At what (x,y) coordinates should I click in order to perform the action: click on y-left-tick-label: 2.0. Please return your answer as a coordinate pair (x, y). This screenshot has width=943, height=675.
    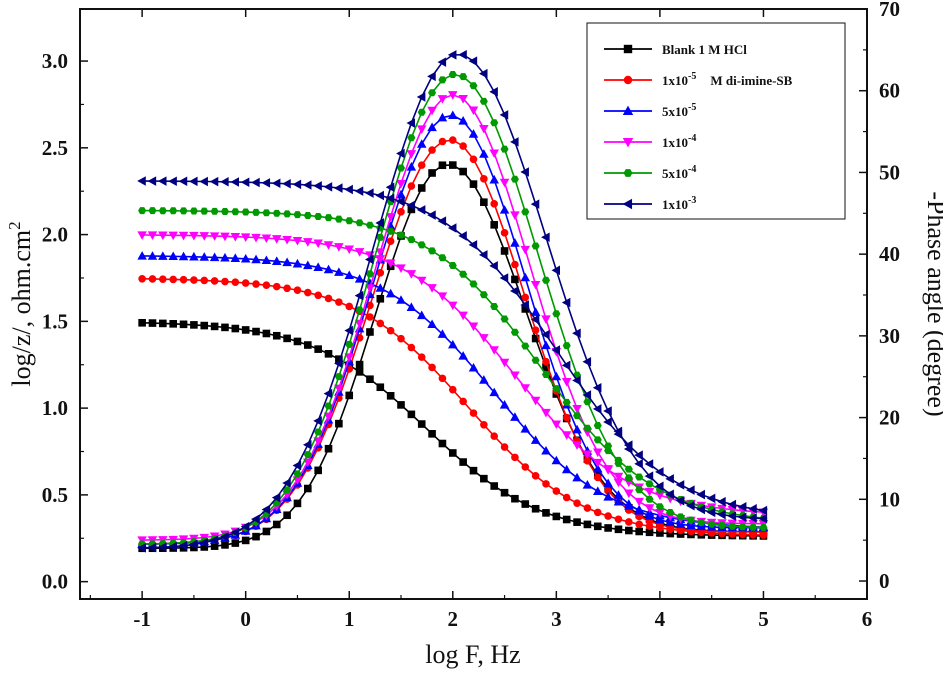
    Looking at the image, I should click on (55, 235).